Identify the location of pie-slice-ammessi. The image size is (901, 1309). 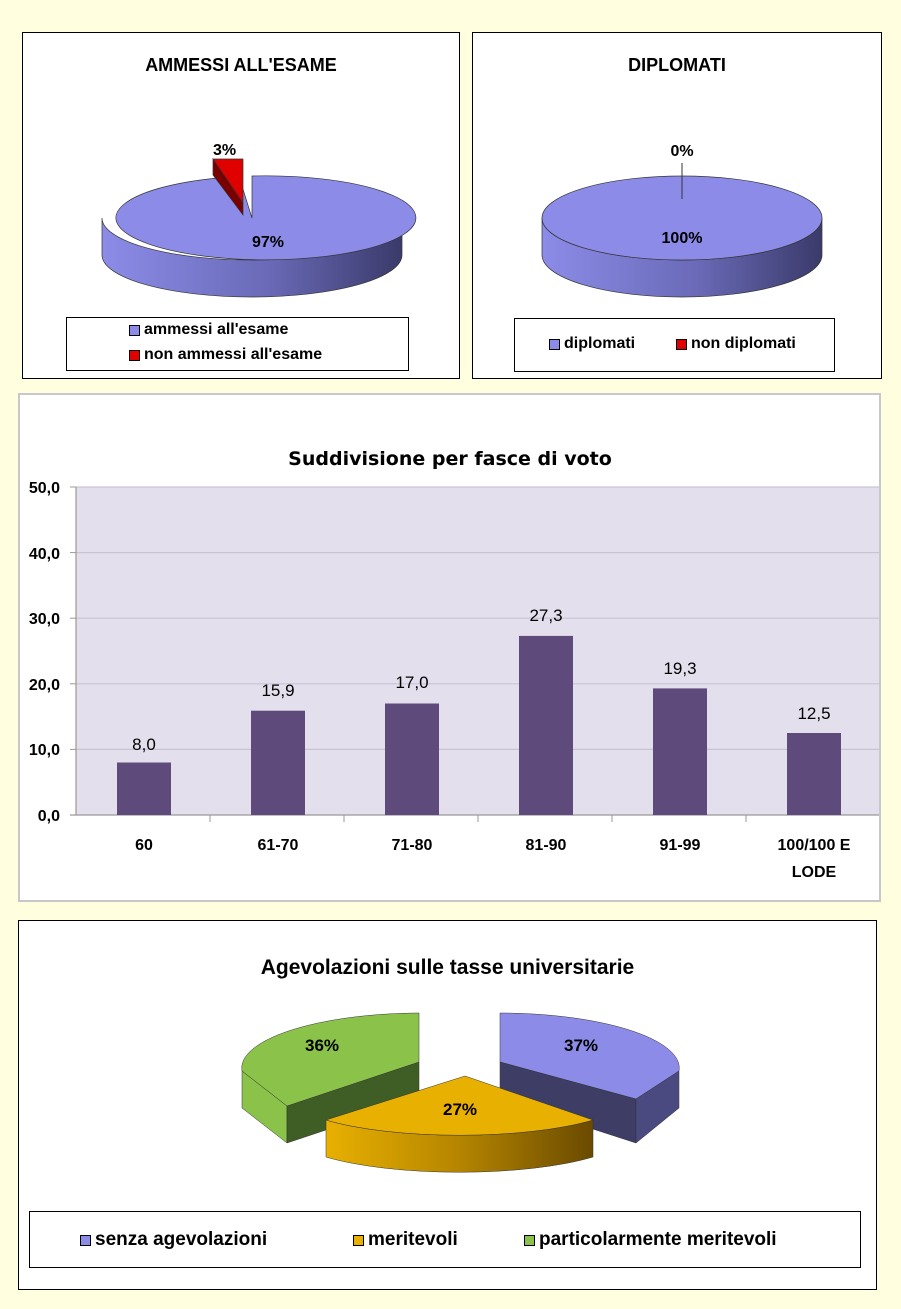
(266, 218).